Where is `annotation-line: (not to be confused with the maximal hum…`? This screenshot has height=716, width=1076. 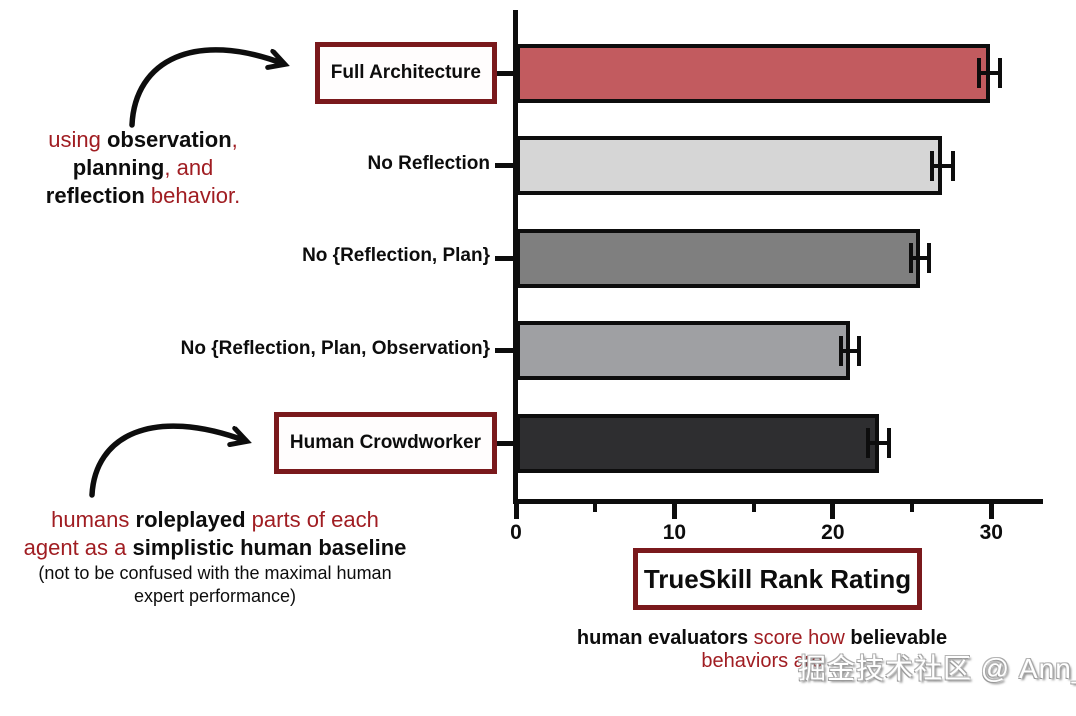 annotation-line: (not to be confused with the maximal hum… is located at coordinates (215, 573).